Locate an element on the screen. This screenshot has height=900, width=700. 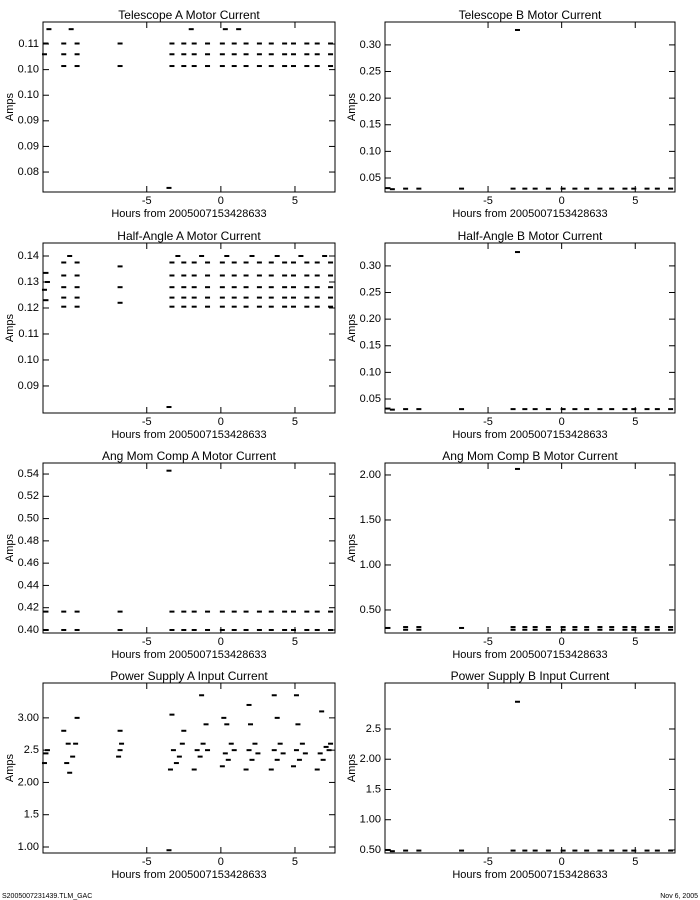
y-tick-label: 0.42 is located at coordinates (28, 608).